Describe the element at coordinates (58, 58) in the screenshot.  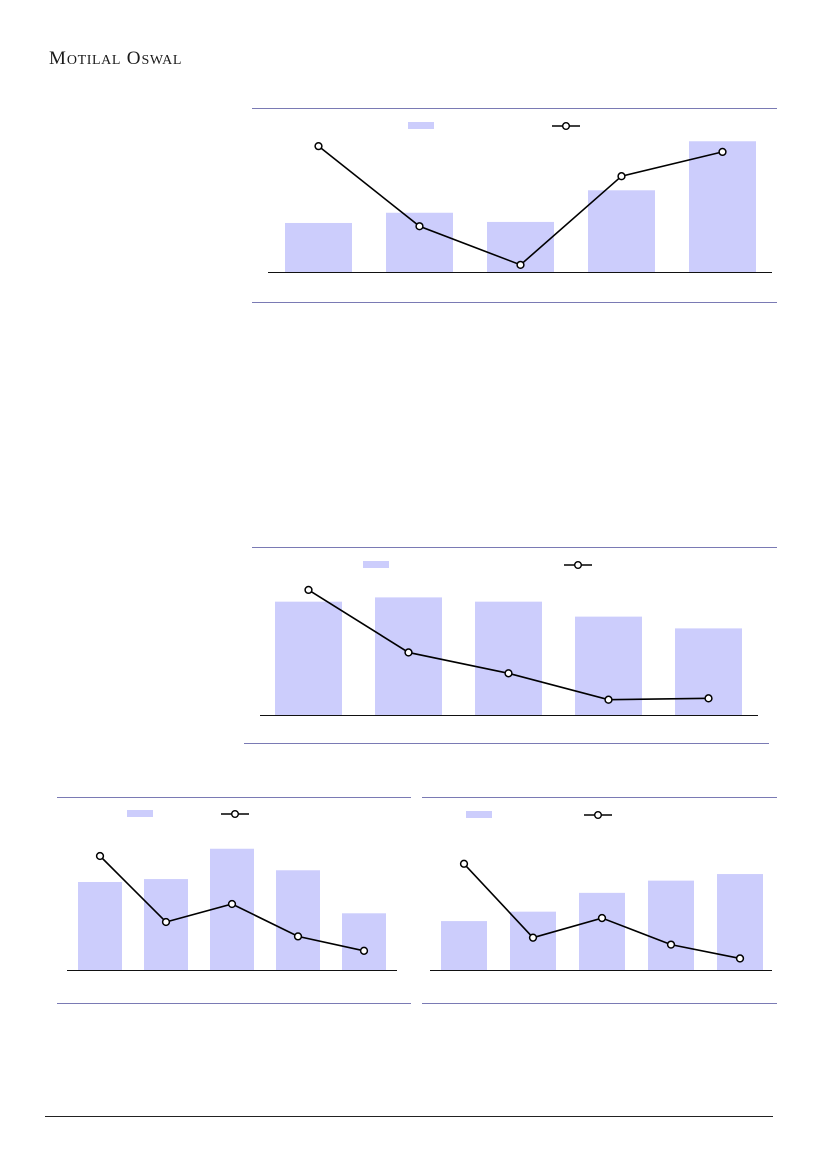
I see `brand-initial-1: M` at that location.